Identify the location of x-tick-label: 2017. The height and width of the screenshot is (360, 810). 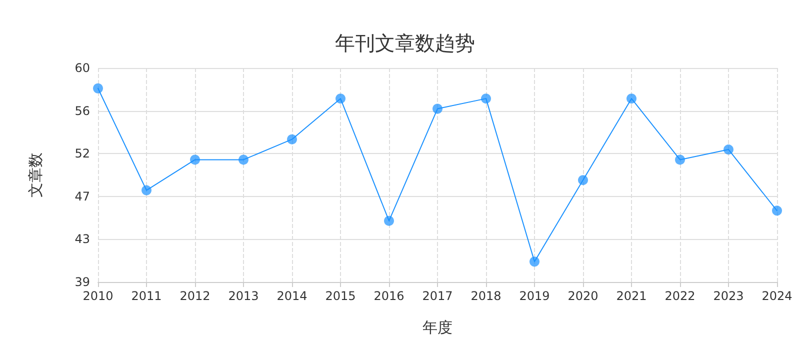
(437, 296).